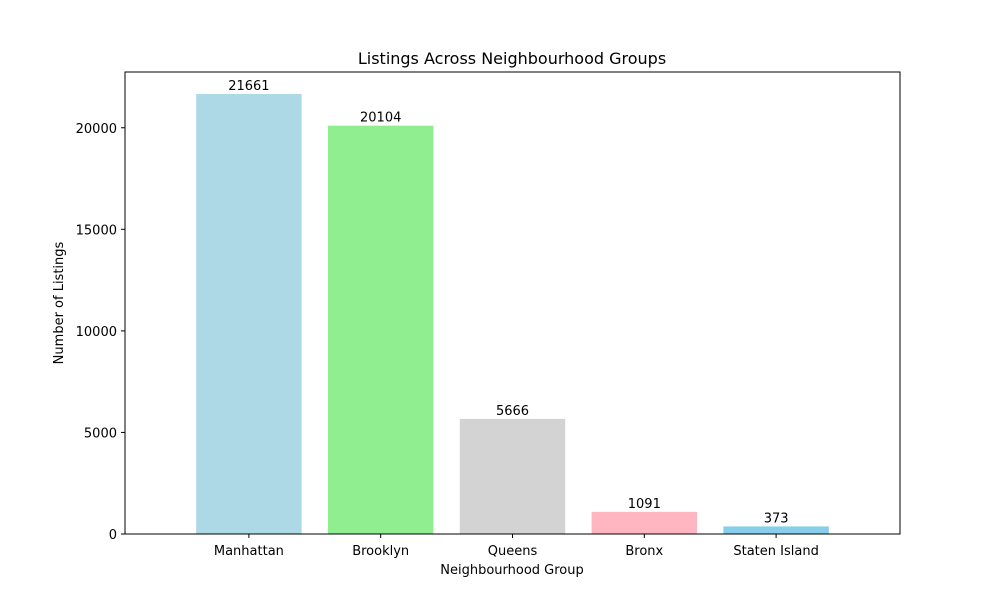 The width and height of the screenshot is (1000, 600). I want to click on y-tick-label: 10000, so click(96, 332).